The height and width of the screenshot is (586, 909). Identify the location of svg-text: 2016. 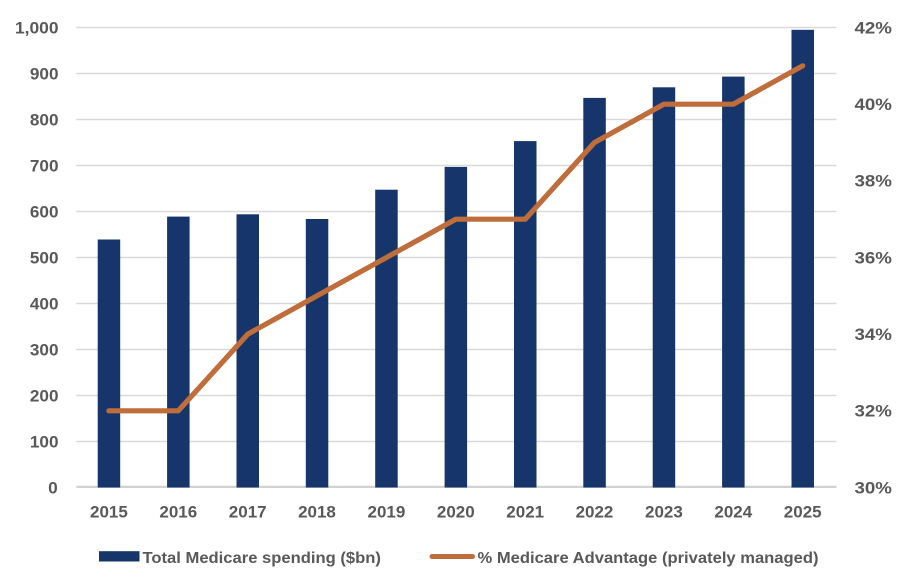
(178, 512).